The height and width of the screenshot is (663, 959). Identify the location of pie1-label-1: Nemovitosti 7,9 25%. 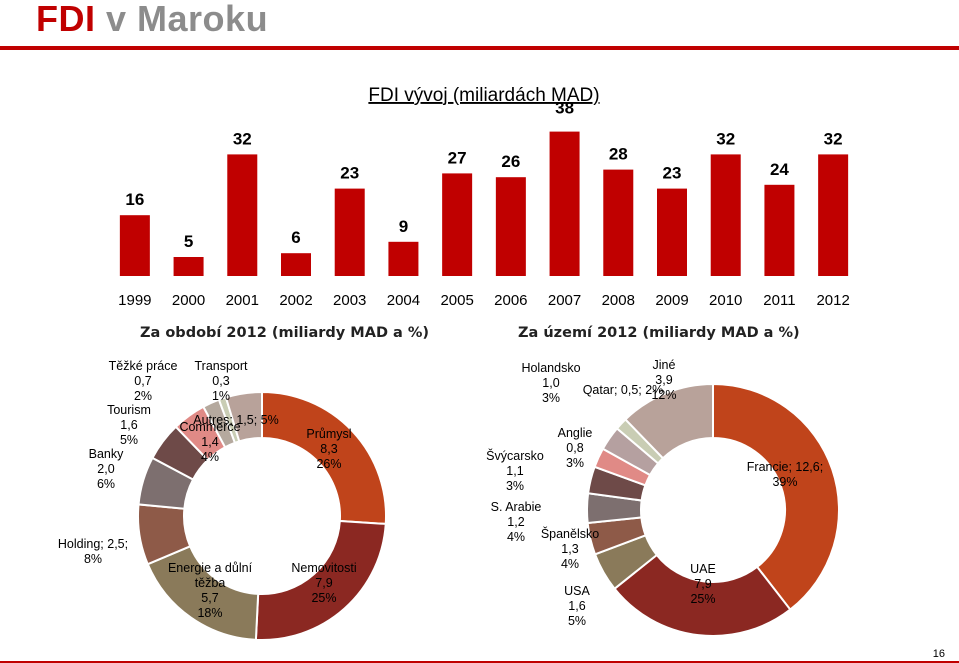
(323, 583).